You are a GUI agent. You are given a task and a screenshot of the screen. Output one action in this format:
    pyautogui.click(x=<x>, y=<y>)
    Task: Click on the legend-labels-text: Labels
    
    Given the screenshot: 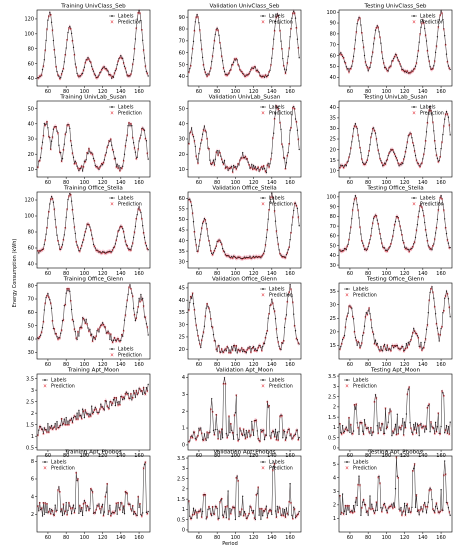 What is the action you would take?
    pyautogui.click(x=361, y=290)
    